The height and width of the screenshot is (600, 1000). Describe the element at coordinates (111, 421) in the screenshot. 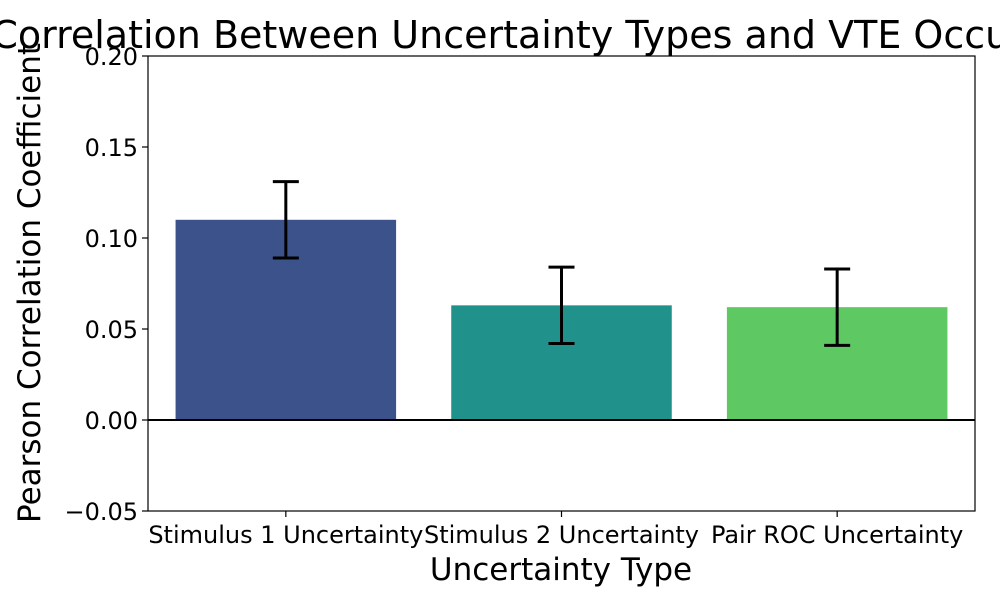

I see `y-tick-label: 0.00` at that location.